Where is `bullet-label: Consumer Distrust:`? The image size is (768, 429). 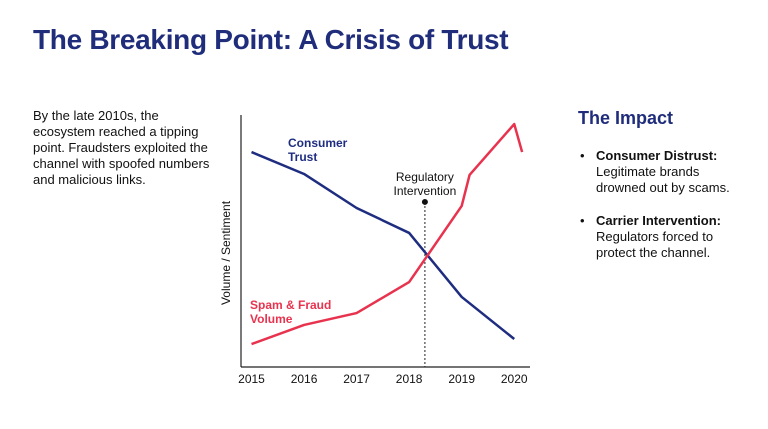 bullet-label: Consumer Distrust: is located at coordinates (657, 155).